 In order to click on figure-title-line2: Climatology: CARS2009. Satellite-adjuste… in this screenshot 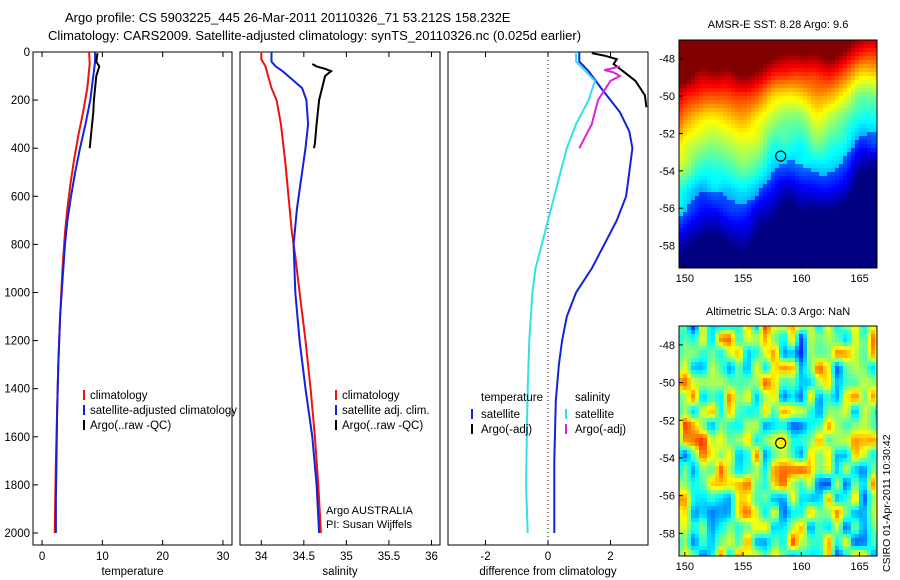, I will do `click(315, 35)`.